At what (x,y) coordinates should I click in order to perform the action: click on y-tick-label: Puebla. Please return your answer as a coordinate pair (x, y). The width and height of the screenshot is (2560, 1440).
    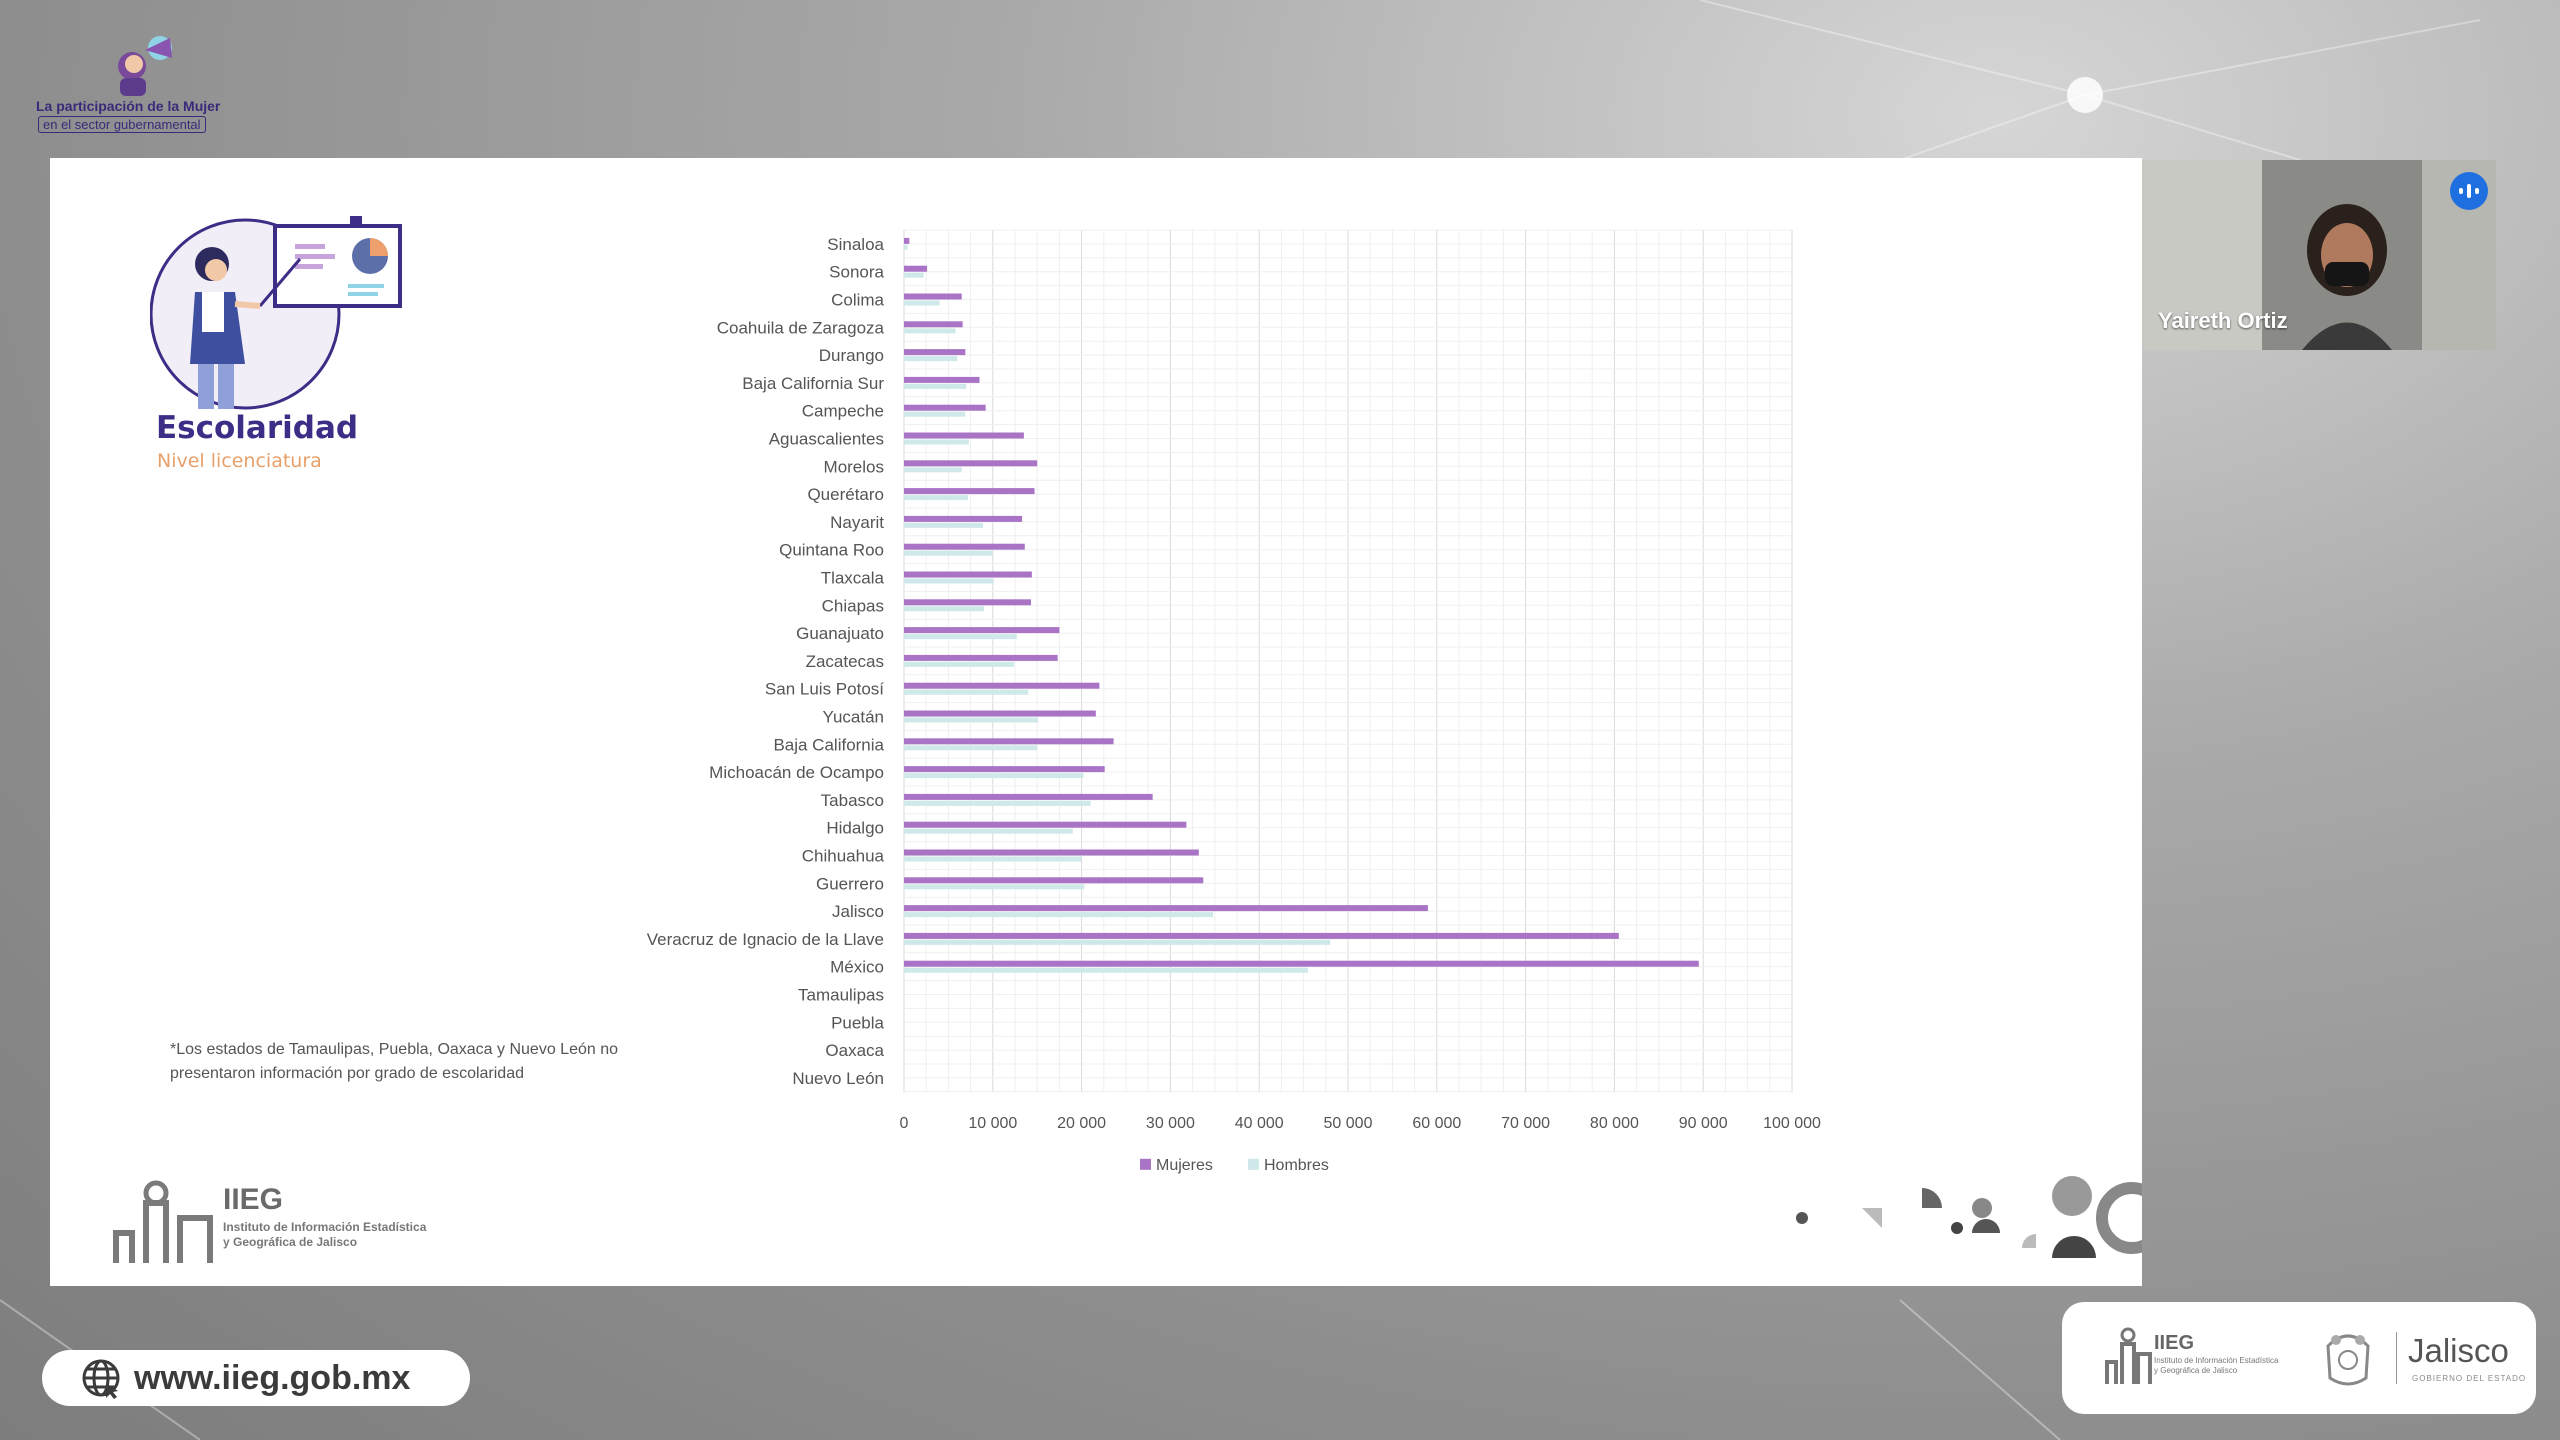
    Looking at the image, I should click on (857, 1022).